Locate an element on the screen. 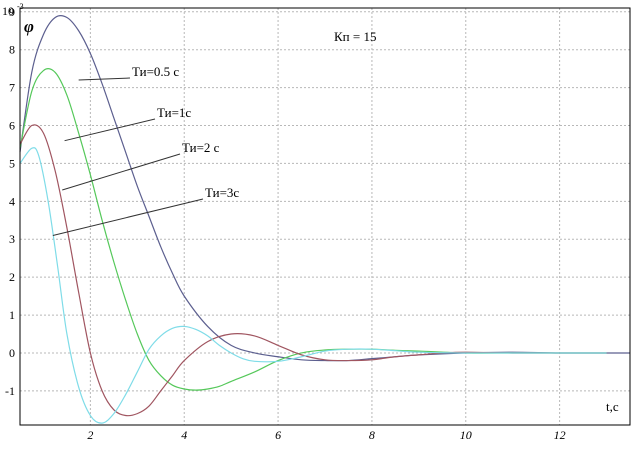 The image size is (641, 449). x-tick-label: 12 is located at coordinates (560, 435).